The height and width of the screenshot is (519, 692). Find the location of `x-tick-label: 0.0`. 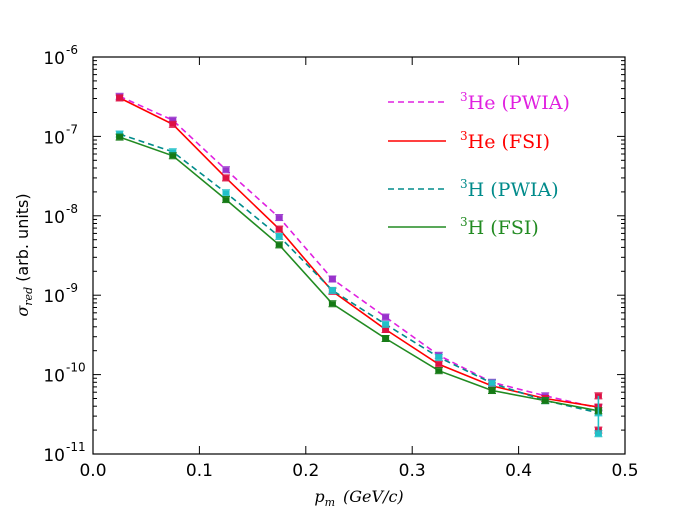

x-tick-label: 0.0 is located at coordinates (92, 471).